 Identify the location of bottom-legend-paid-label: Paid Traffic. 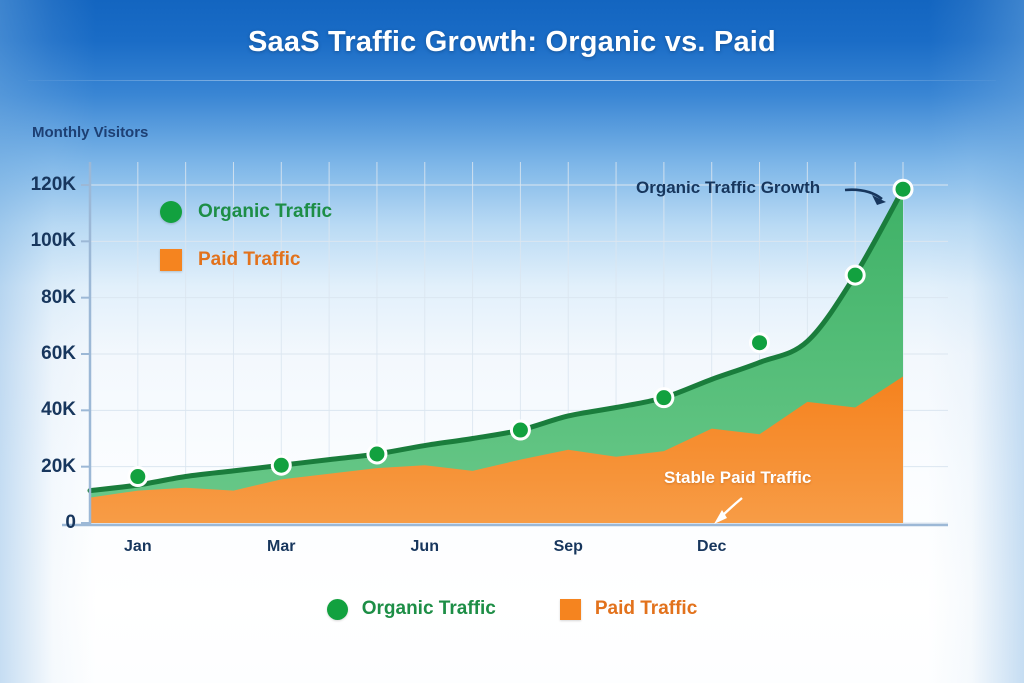
(646, 608).